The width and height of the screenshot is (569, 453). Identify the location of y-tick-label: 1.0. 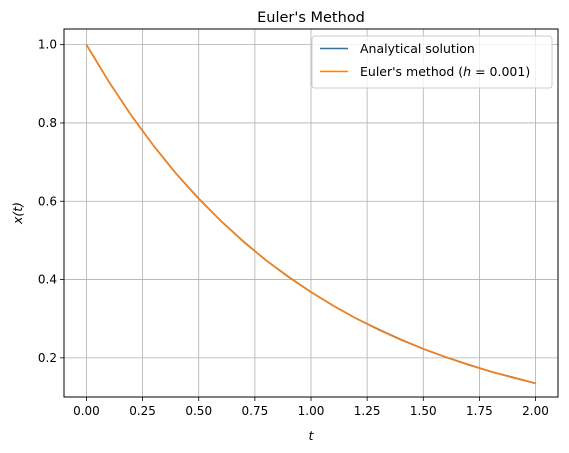
(47, 45).